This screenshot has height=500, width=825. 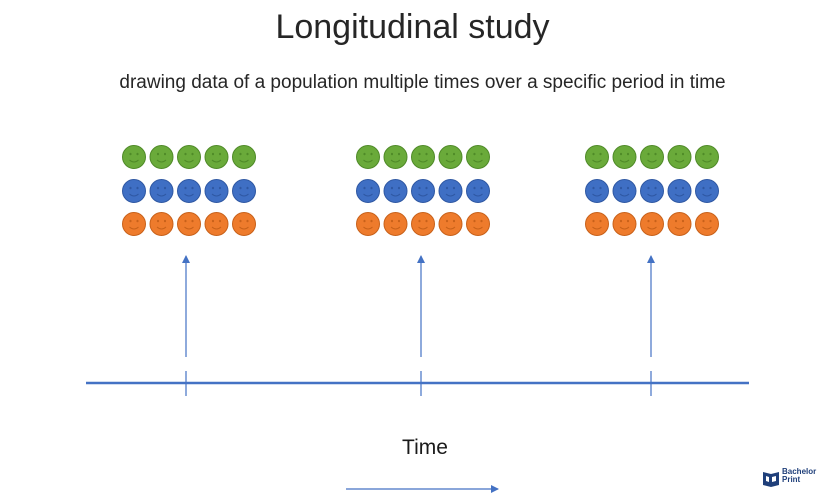 I want to click on population-samples, so click(x=420, y=190).